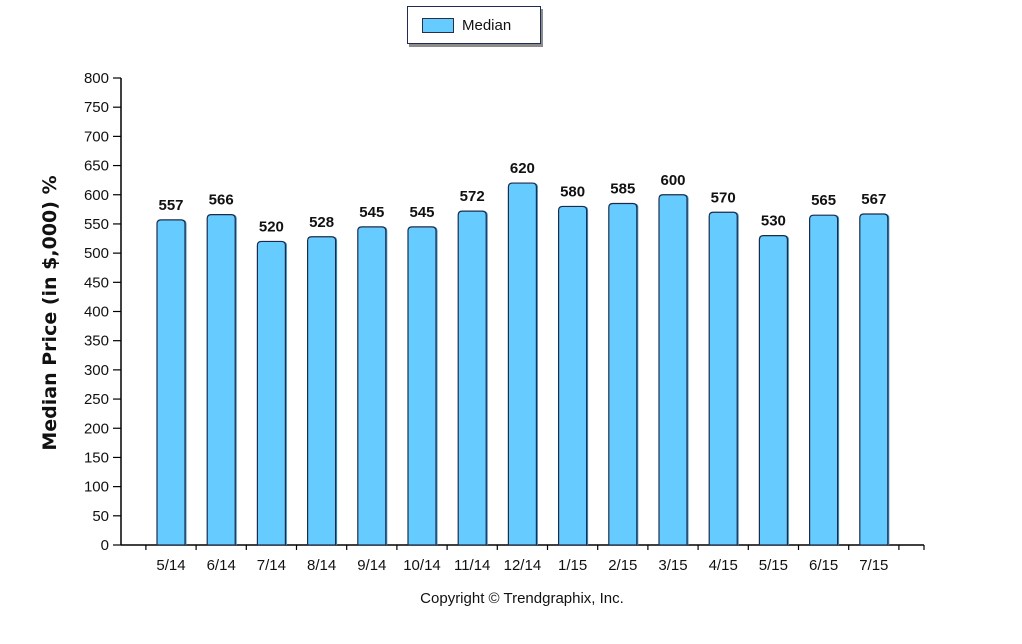 The height and width of the screenshot is (644, 1022). What do you see at coordinates (672, 565) in the screenshot?
I see `x-tick-label: 3/15` at bounding box center [672, 565].